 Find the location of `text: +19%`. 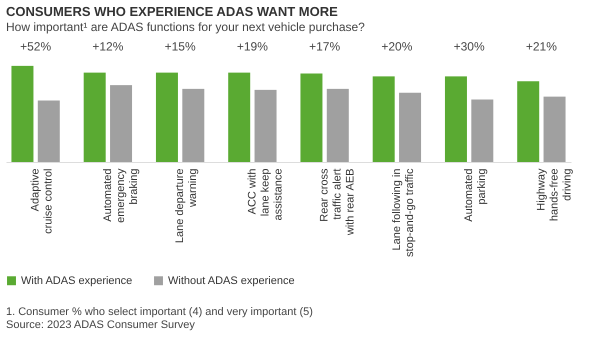

text: +19% is located at coordinates (252, 47).